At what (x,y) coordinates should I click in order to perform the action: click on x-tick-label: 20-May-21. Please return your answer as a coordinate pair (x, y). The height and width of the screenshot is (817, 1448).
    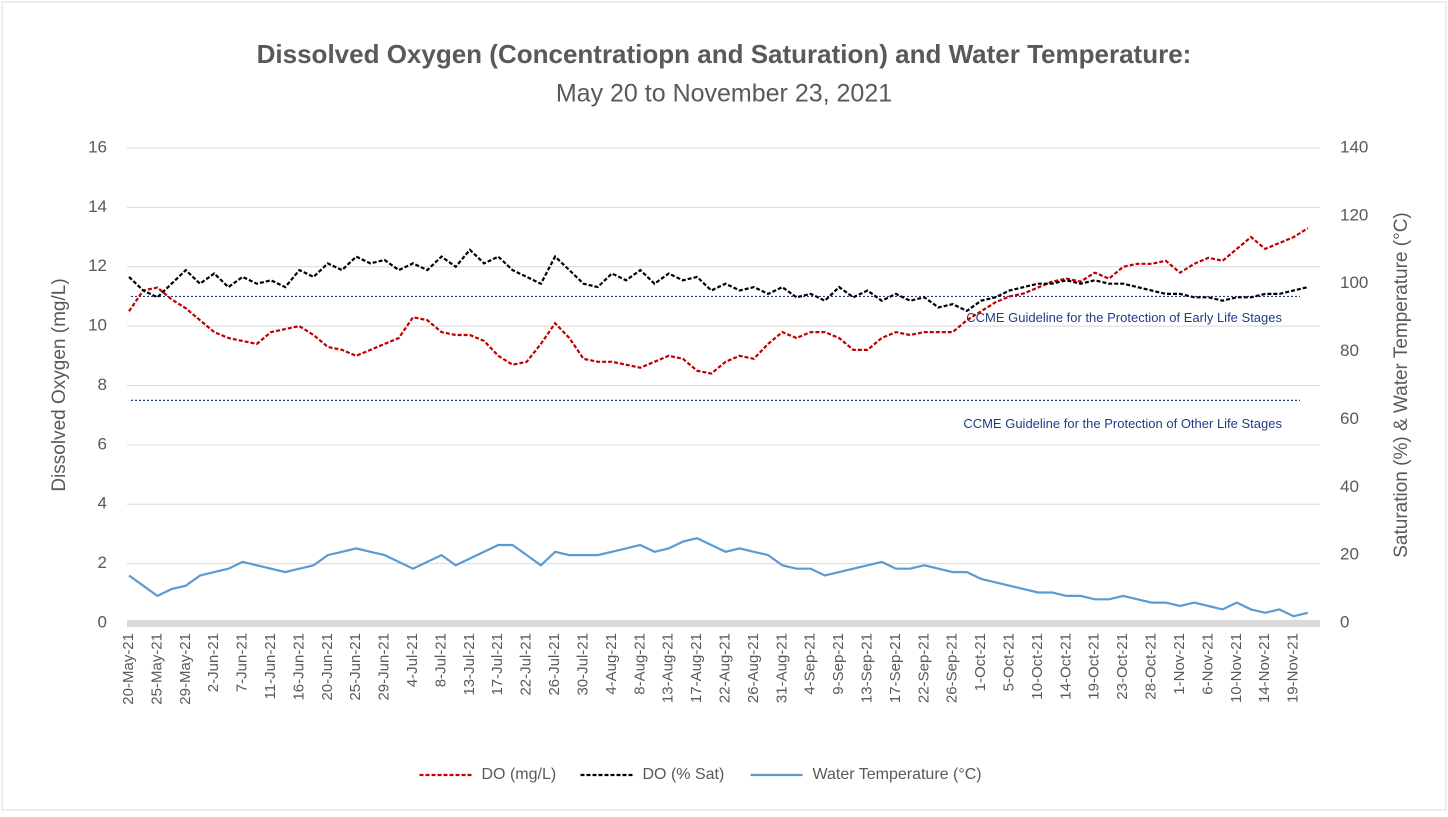
    Looking at the image, I should click on (128, 669).